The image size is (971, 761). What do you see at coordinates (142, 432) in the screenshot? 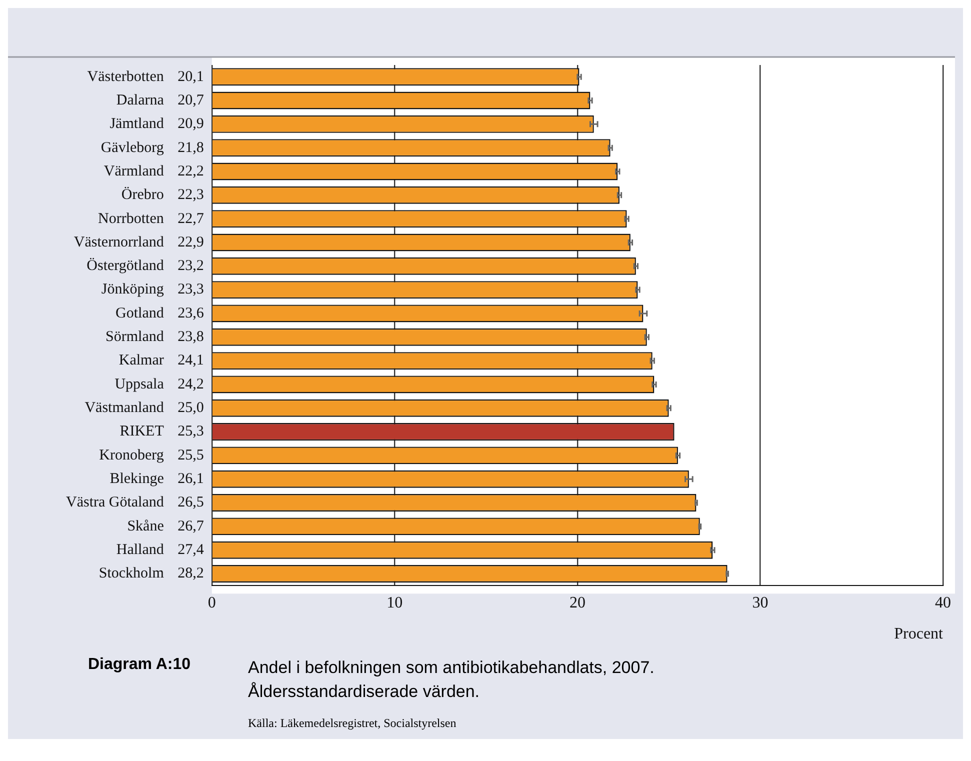
I see `y-tick-label: RIKET` at bounding box center [142, 432].